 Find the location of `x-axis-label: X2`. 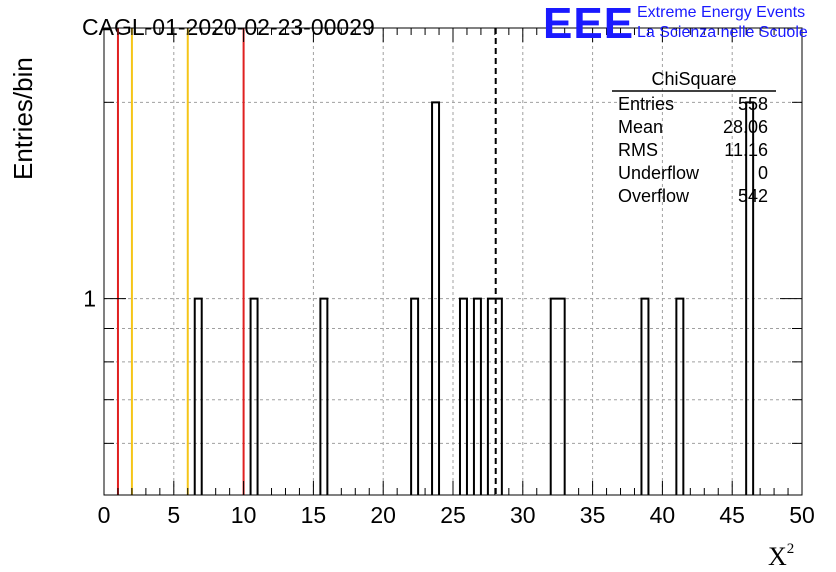

x-axis-label: X2 is located at coordinates (781, 556).